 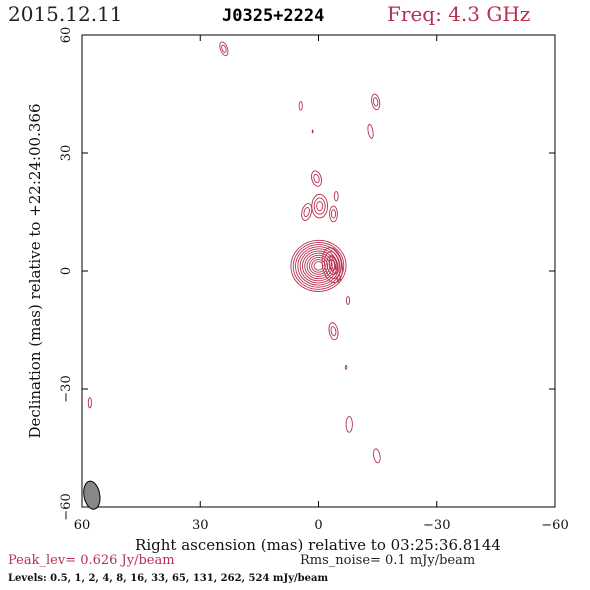 I want to click on source-name: J0325+2224, so click(x=273, y=16).